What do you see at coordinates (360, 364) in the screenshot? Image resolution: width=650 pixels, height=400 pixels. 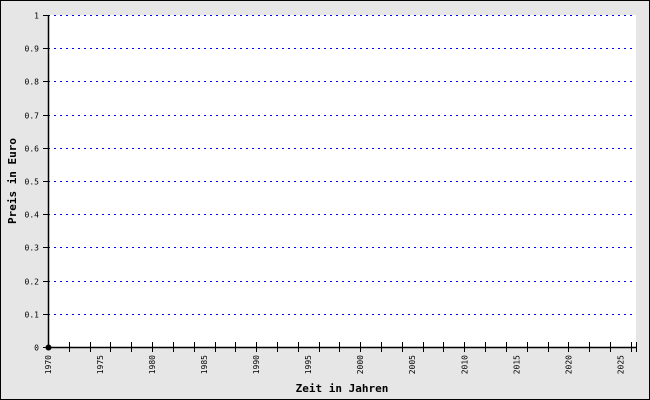 I see `x-tick-label: 2000` at bounding box center [360, 364].